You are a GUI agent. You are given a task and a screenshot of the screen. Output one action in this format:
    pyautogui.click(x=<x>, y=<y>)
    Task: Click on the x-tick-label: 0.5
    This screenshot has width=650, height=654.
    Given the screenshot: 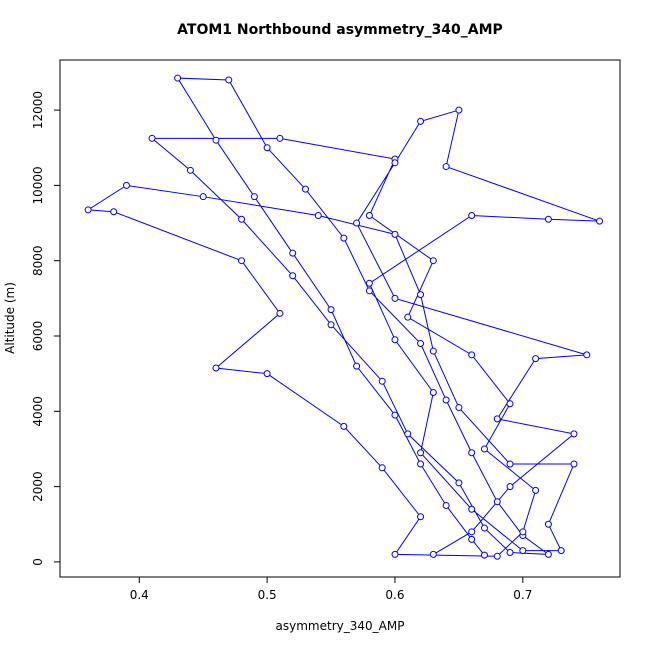 What is the action you would take?
    pyautogui.click(x=267, y=595)
    